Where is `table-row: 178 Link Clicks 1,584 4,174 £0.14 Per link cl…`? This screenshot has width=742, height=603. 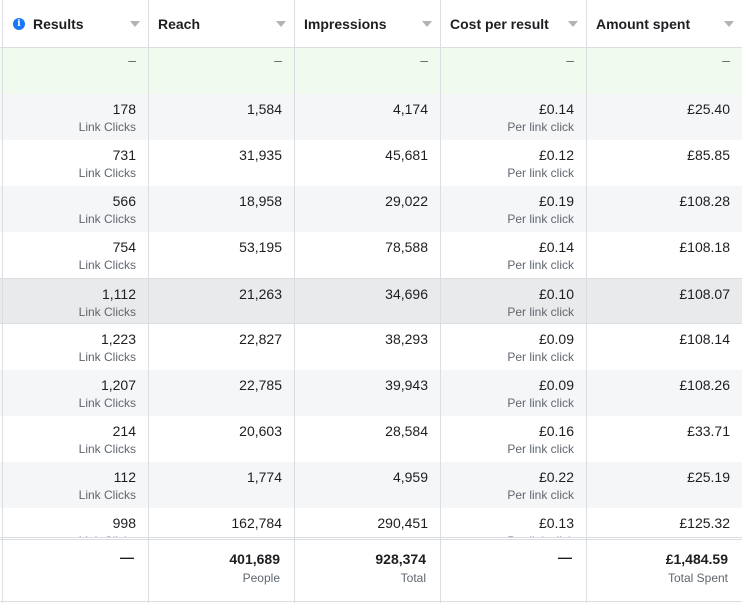 table-row: 178 Link Clicks 1,584 4,174 £0.14 Per link cl… is located at coordinates (371, 117).